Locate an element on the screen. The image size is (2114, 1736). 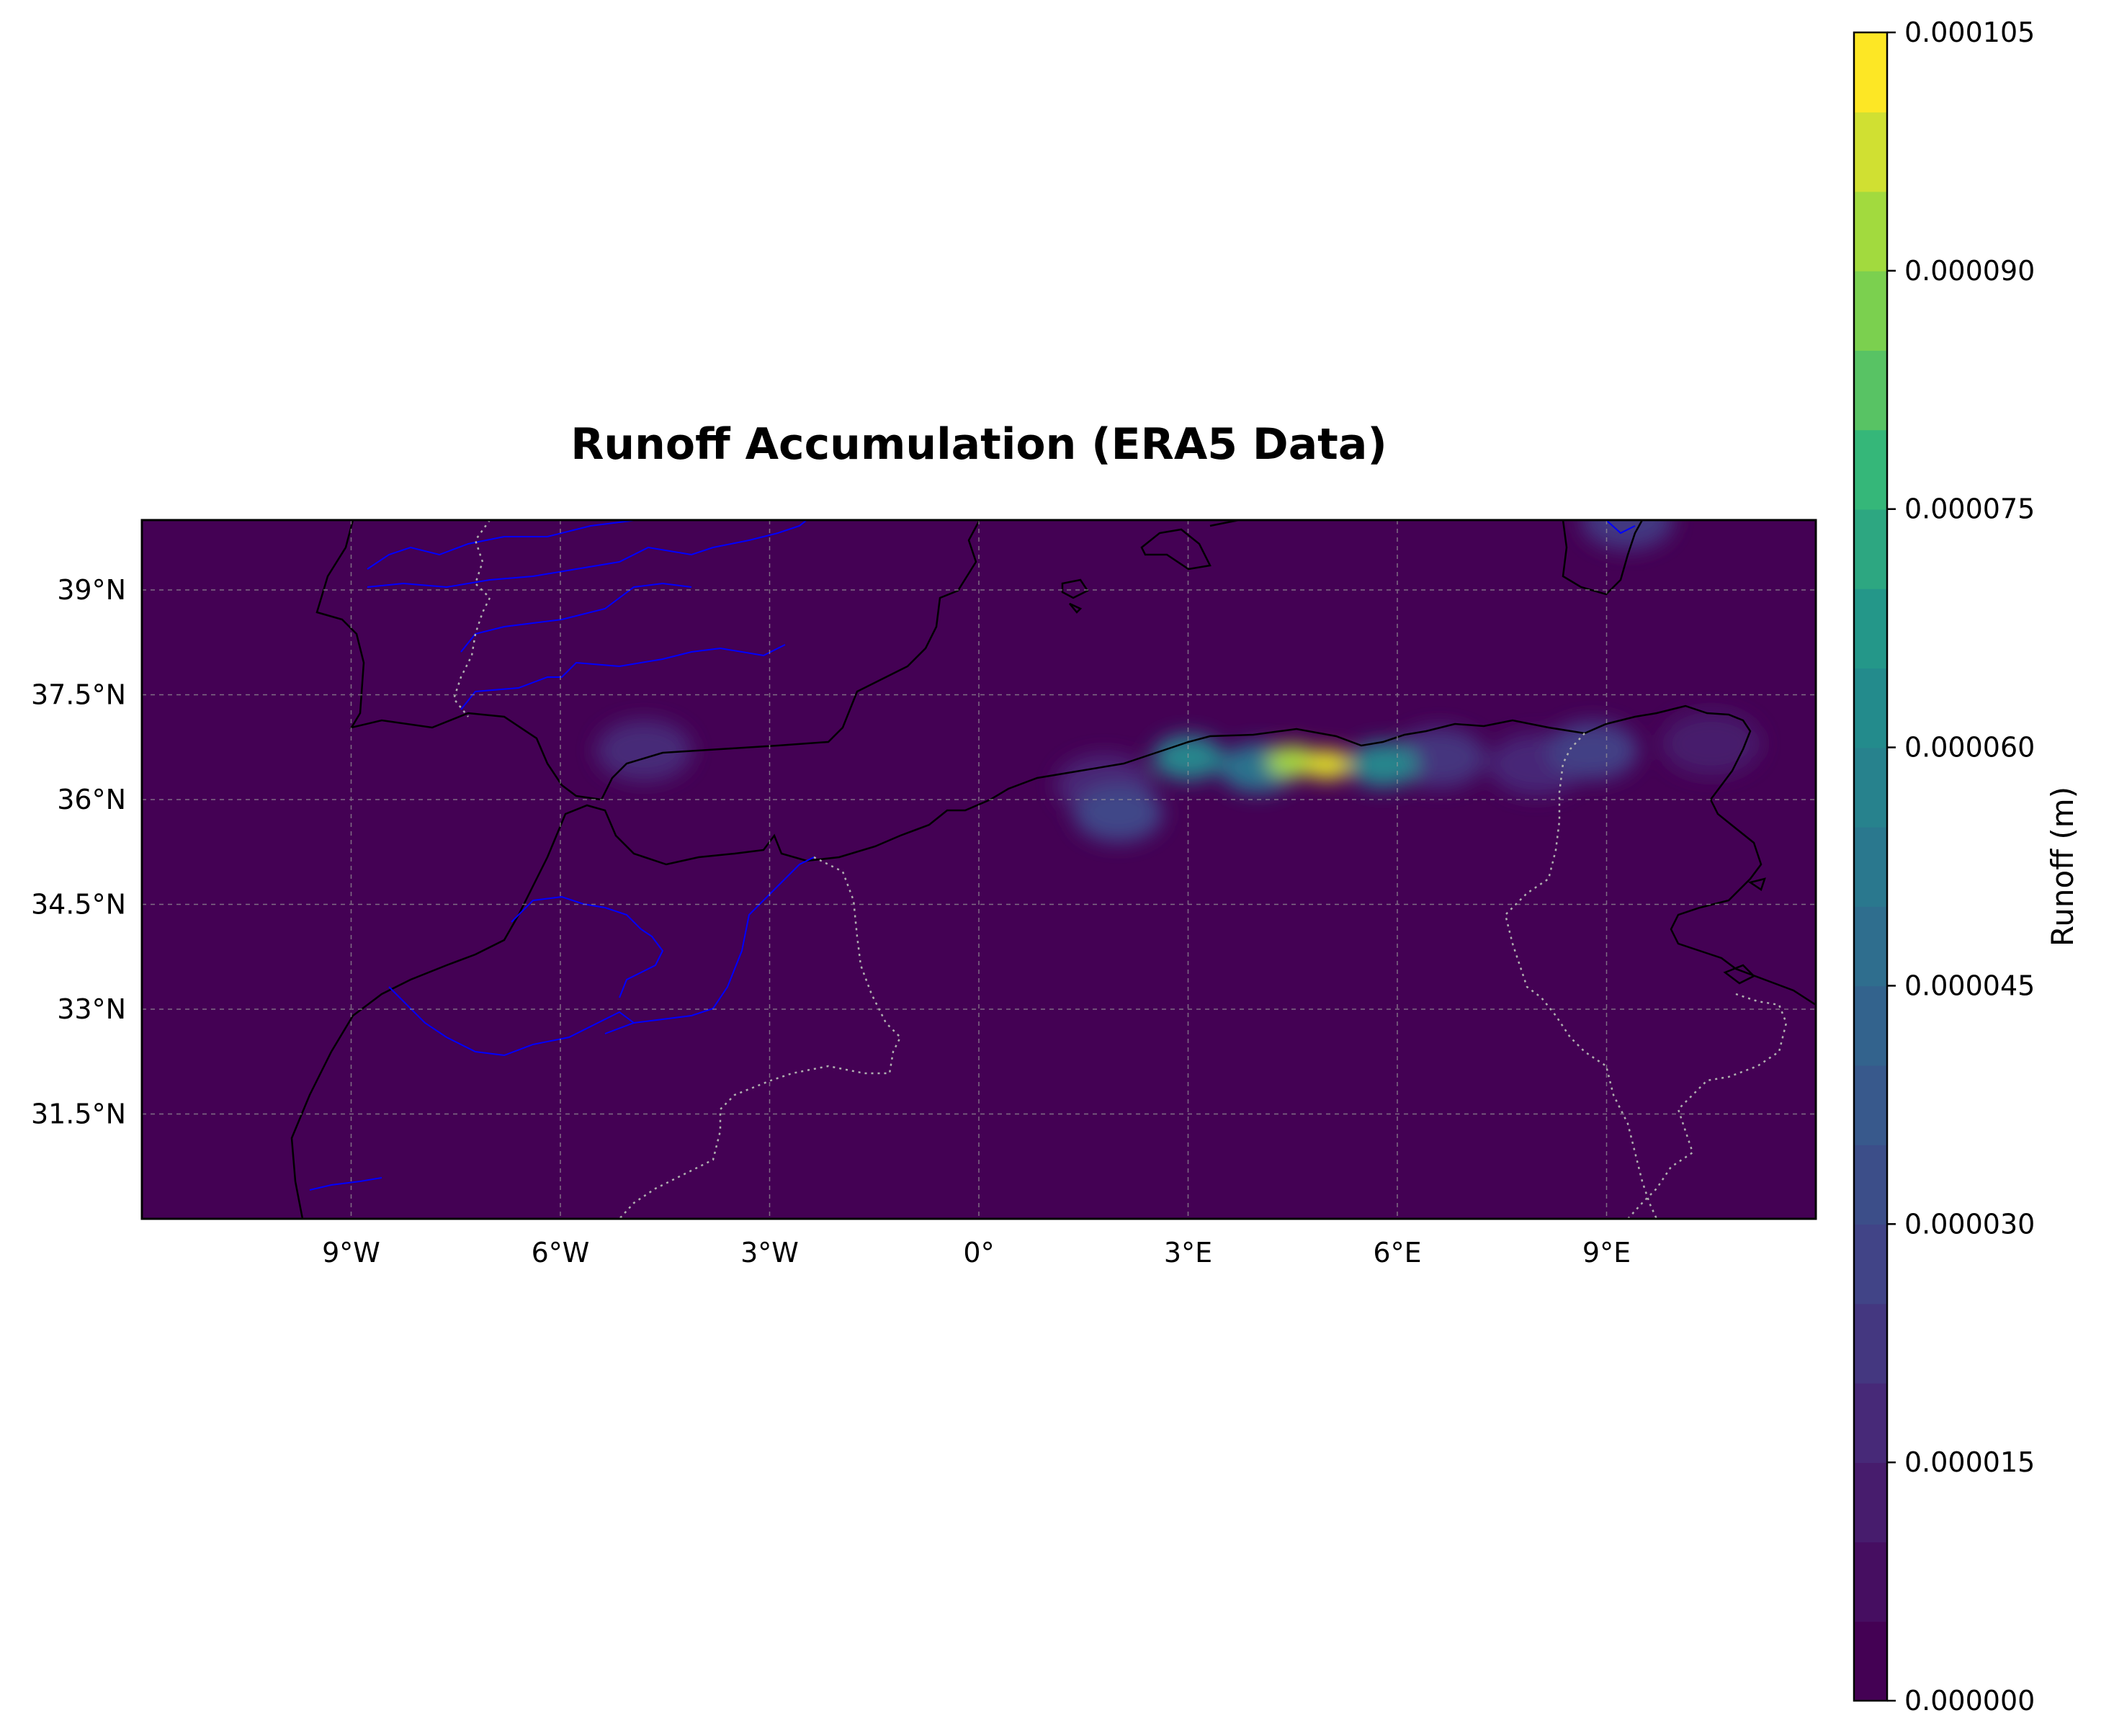
lat-tick-label: 36°N is located at coordinates (92, 799).